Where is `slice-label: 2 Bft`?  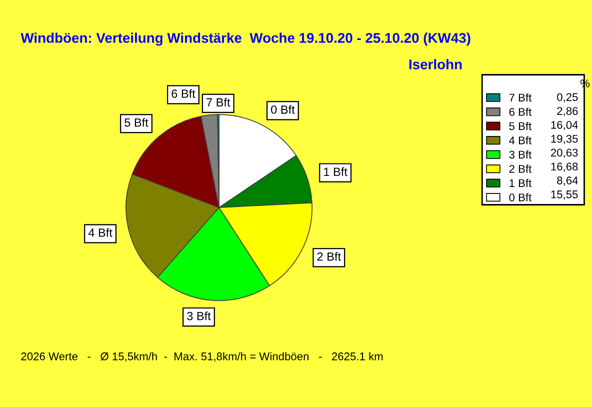 slice-label: 2 Bft is located at coordinates (329, 256).